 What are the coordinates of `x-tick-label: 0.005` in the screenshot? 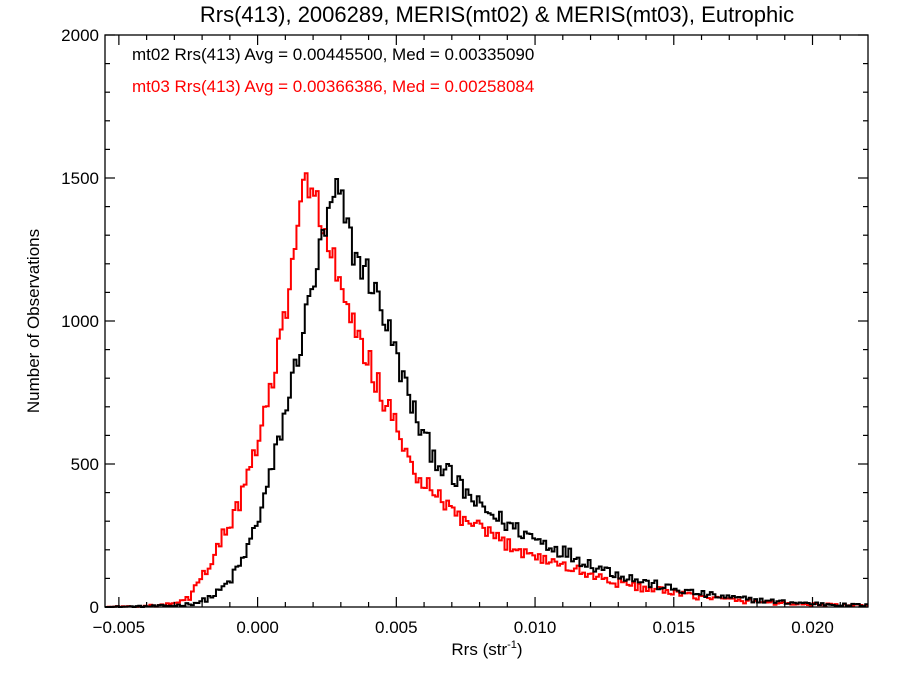 It's located at (396, 627).